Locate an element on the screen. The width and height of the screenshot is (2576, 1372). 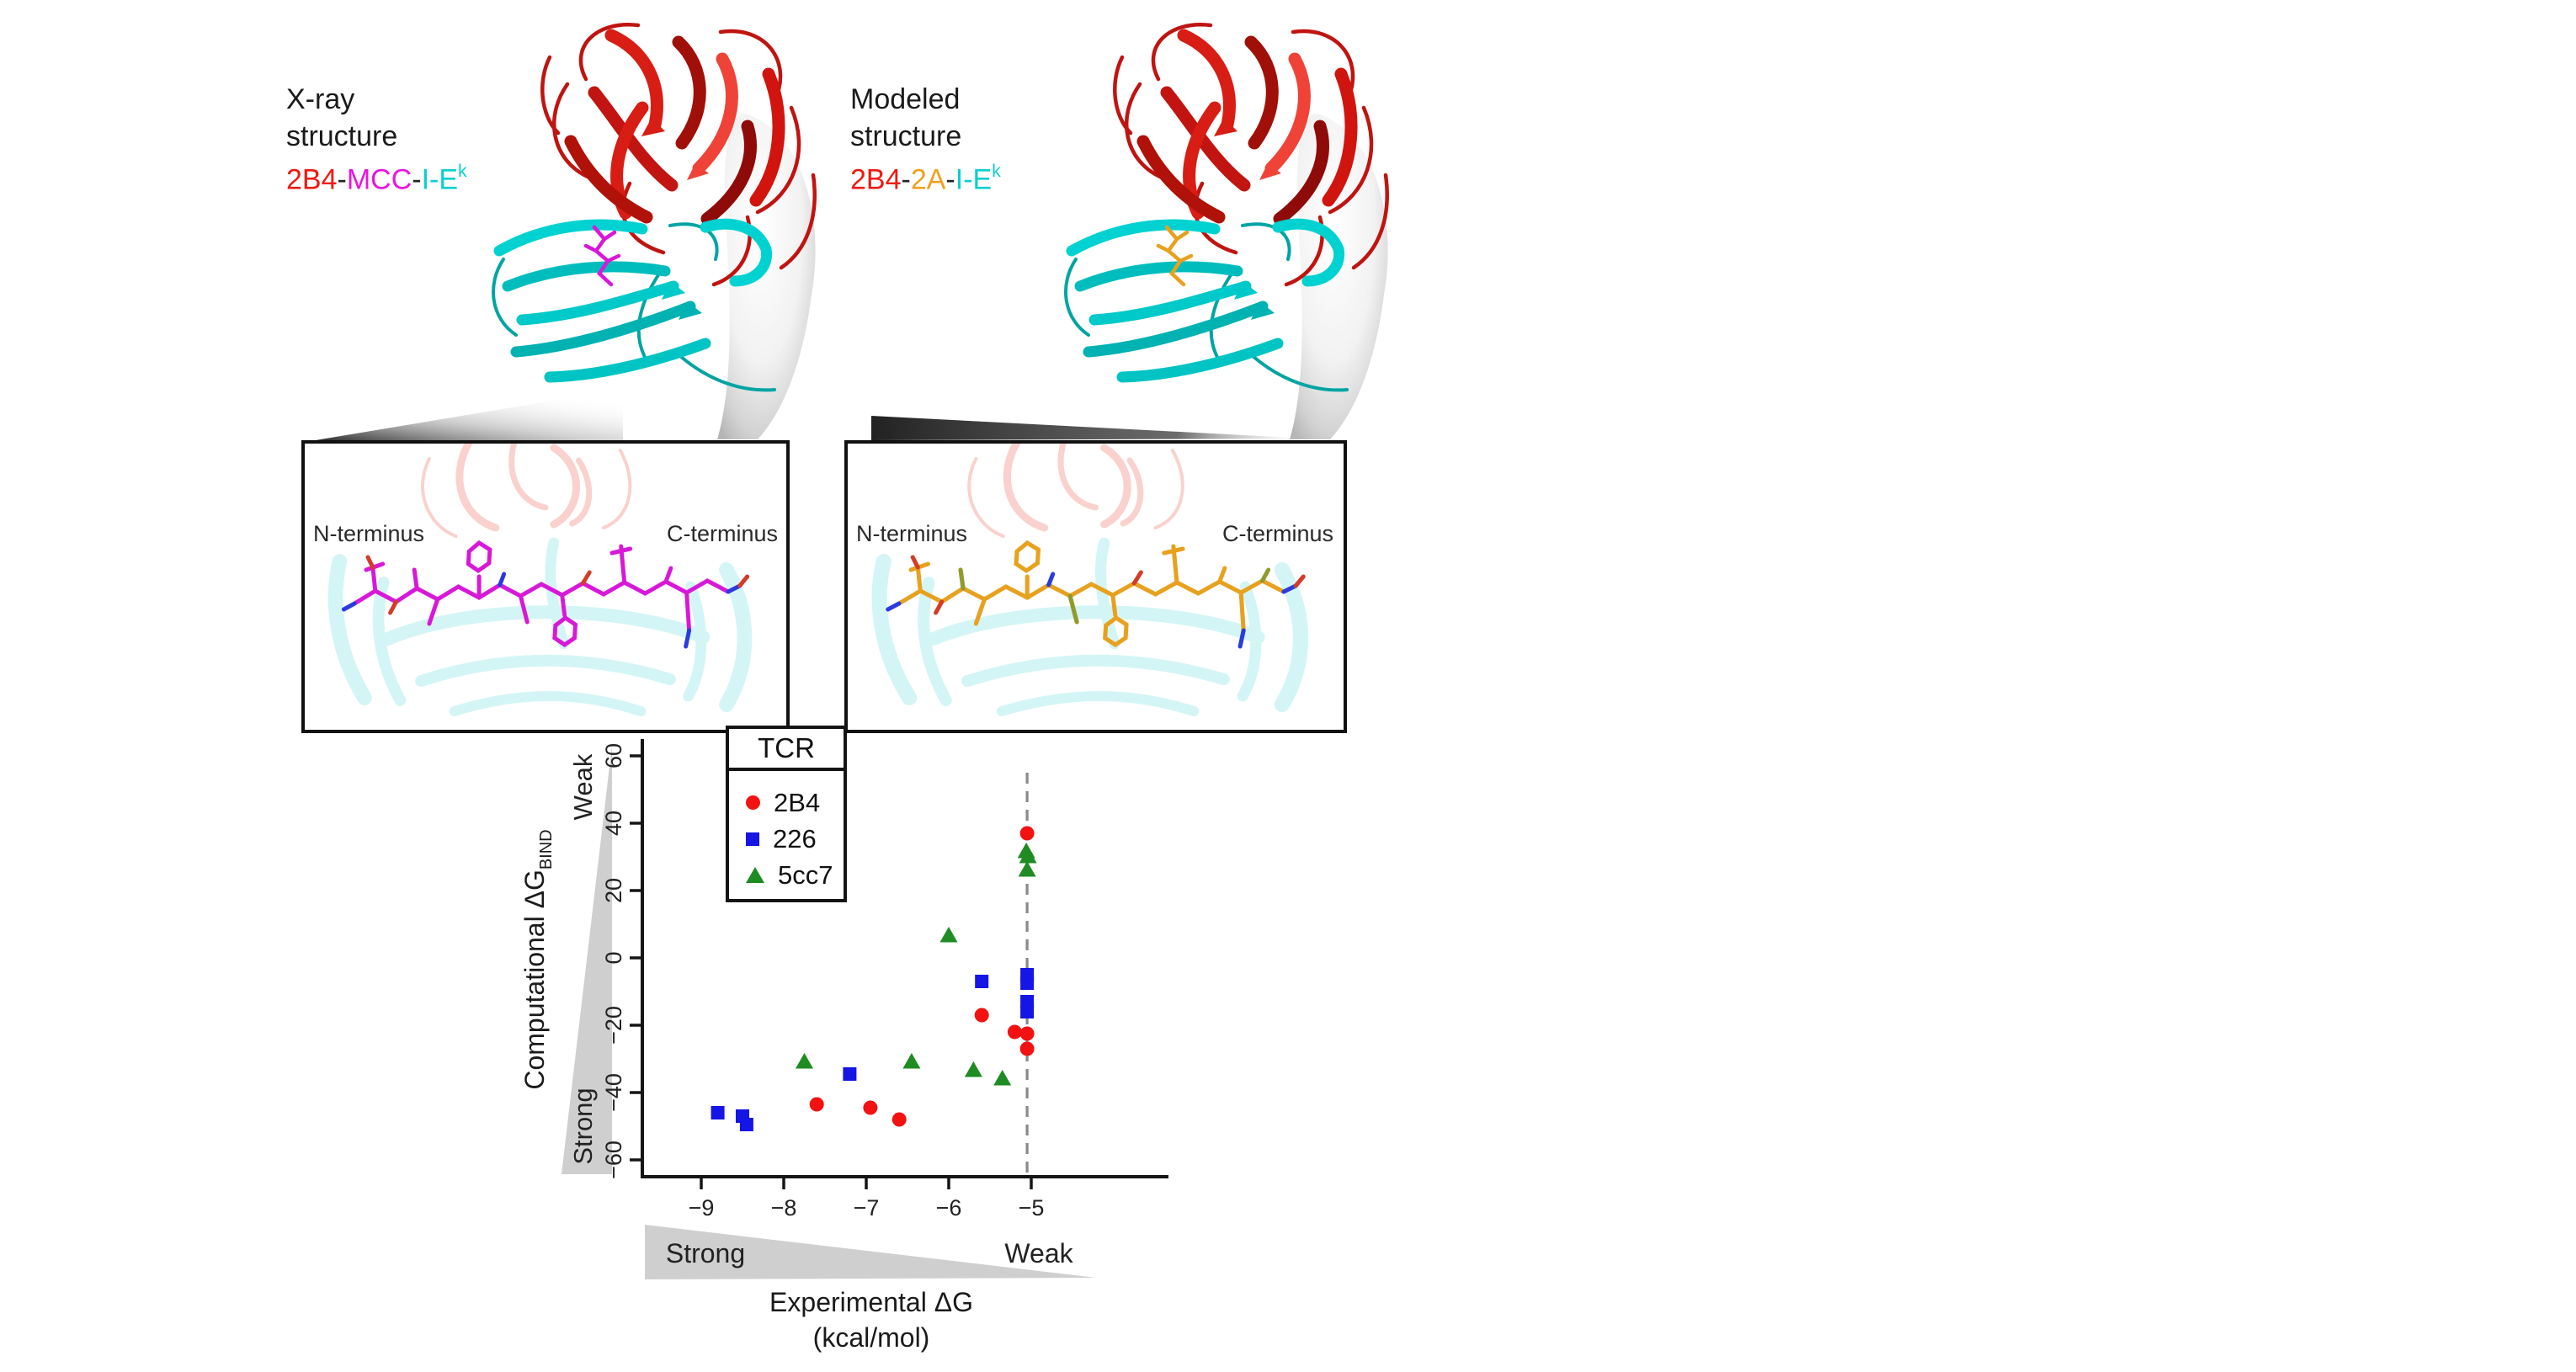
legend-item-label: 2B4 is located at coordinates (798, 802).